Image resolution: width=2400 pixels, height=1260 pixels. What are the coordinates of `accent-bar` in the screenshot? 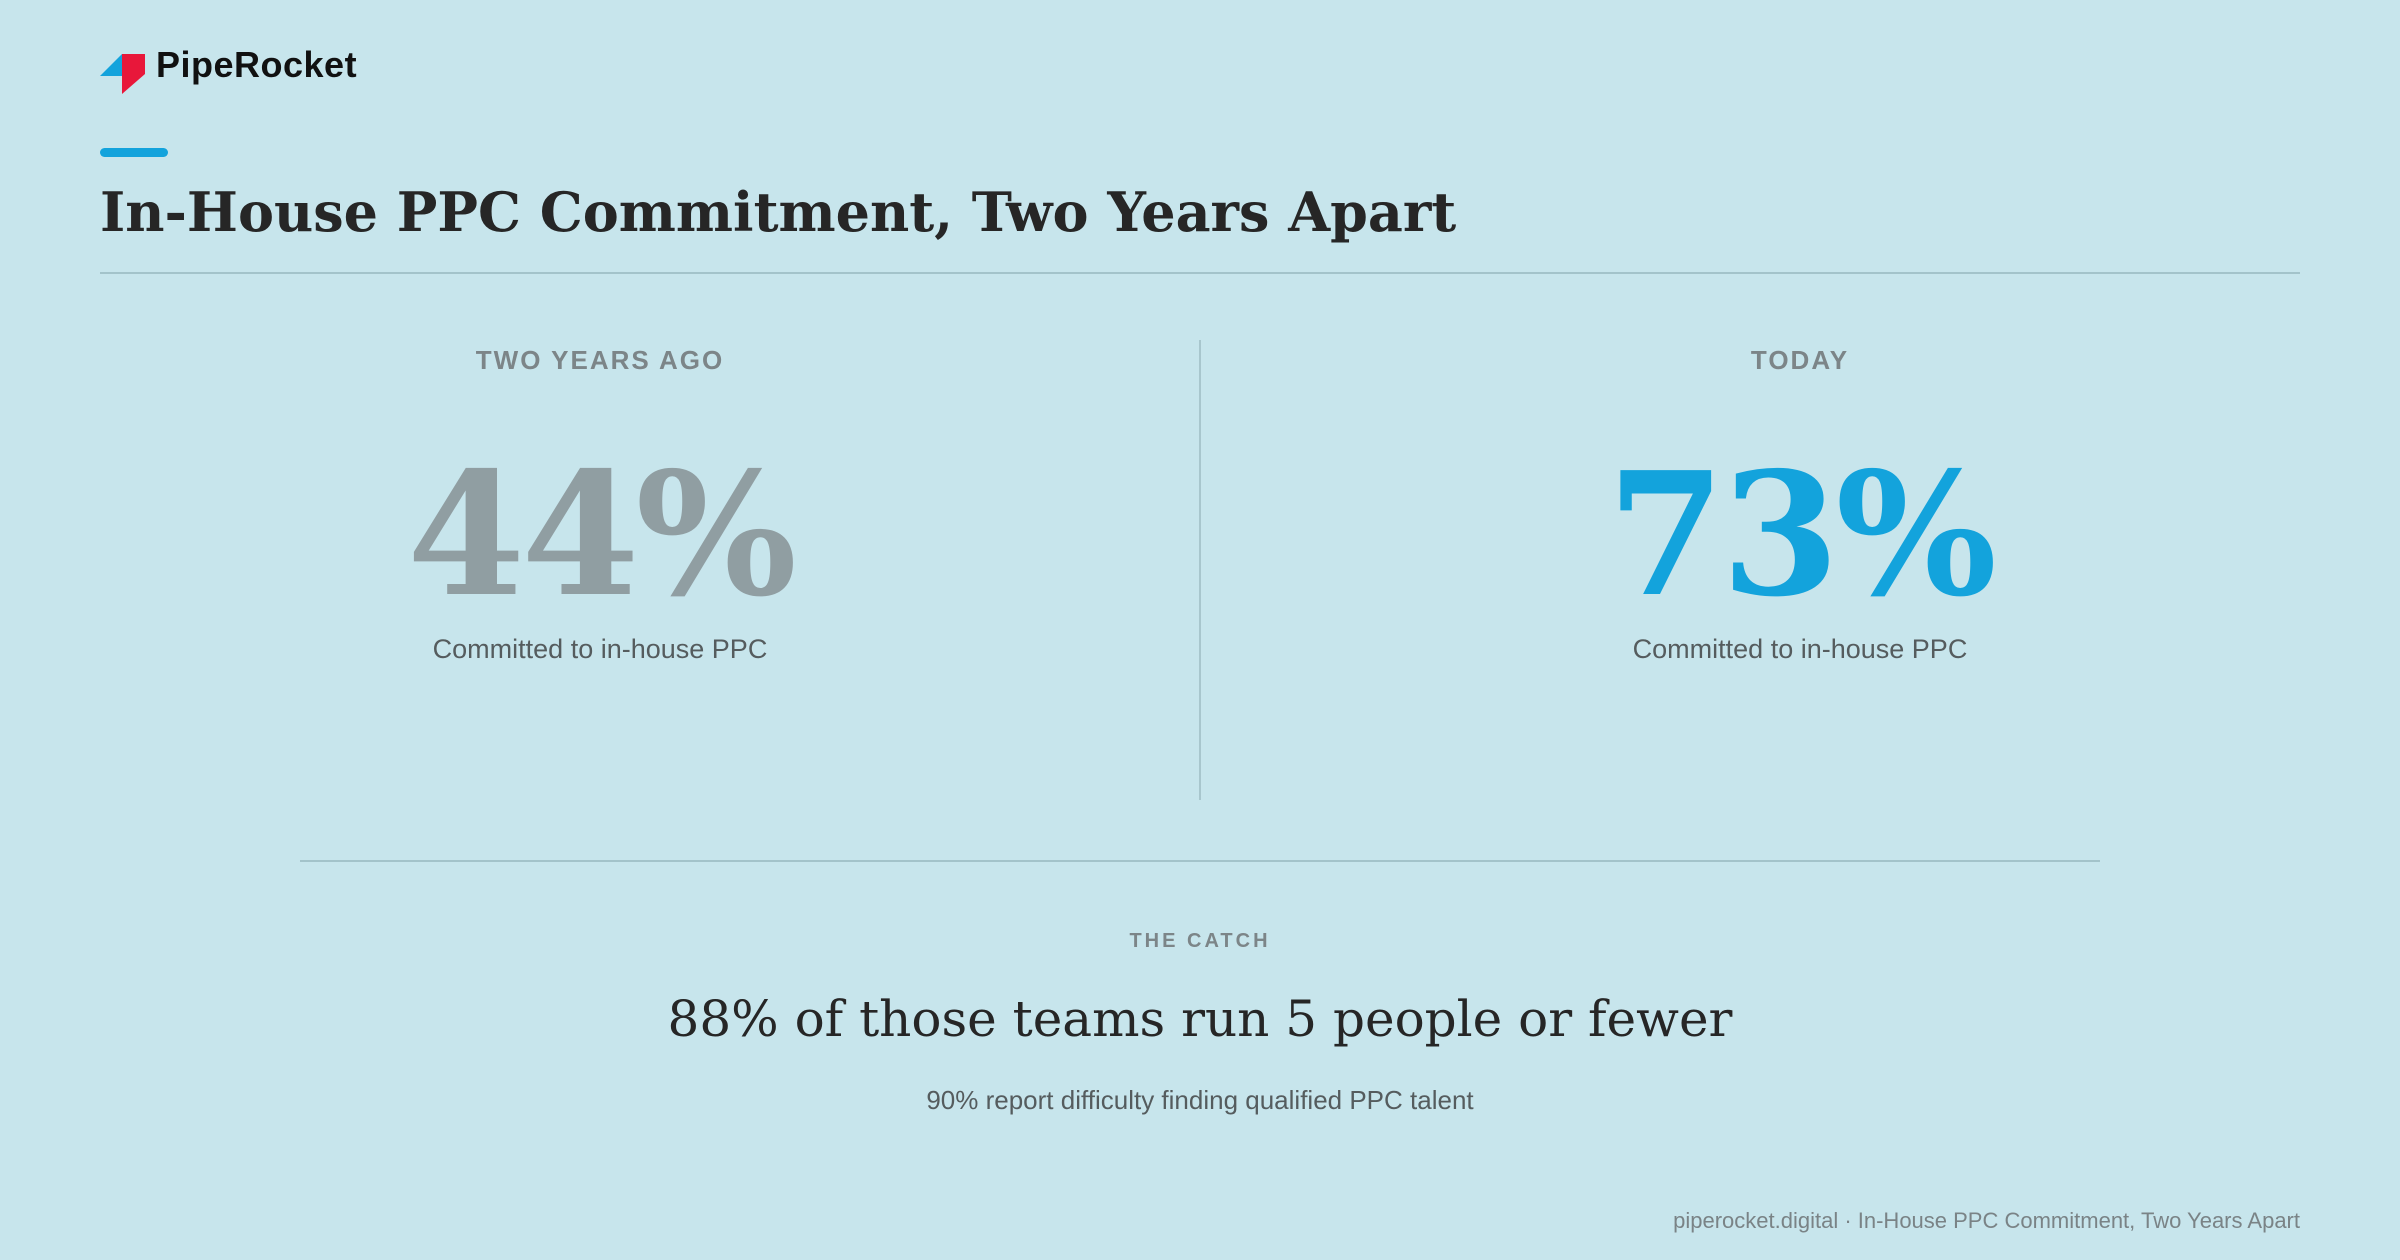 It's located at (134, 152).